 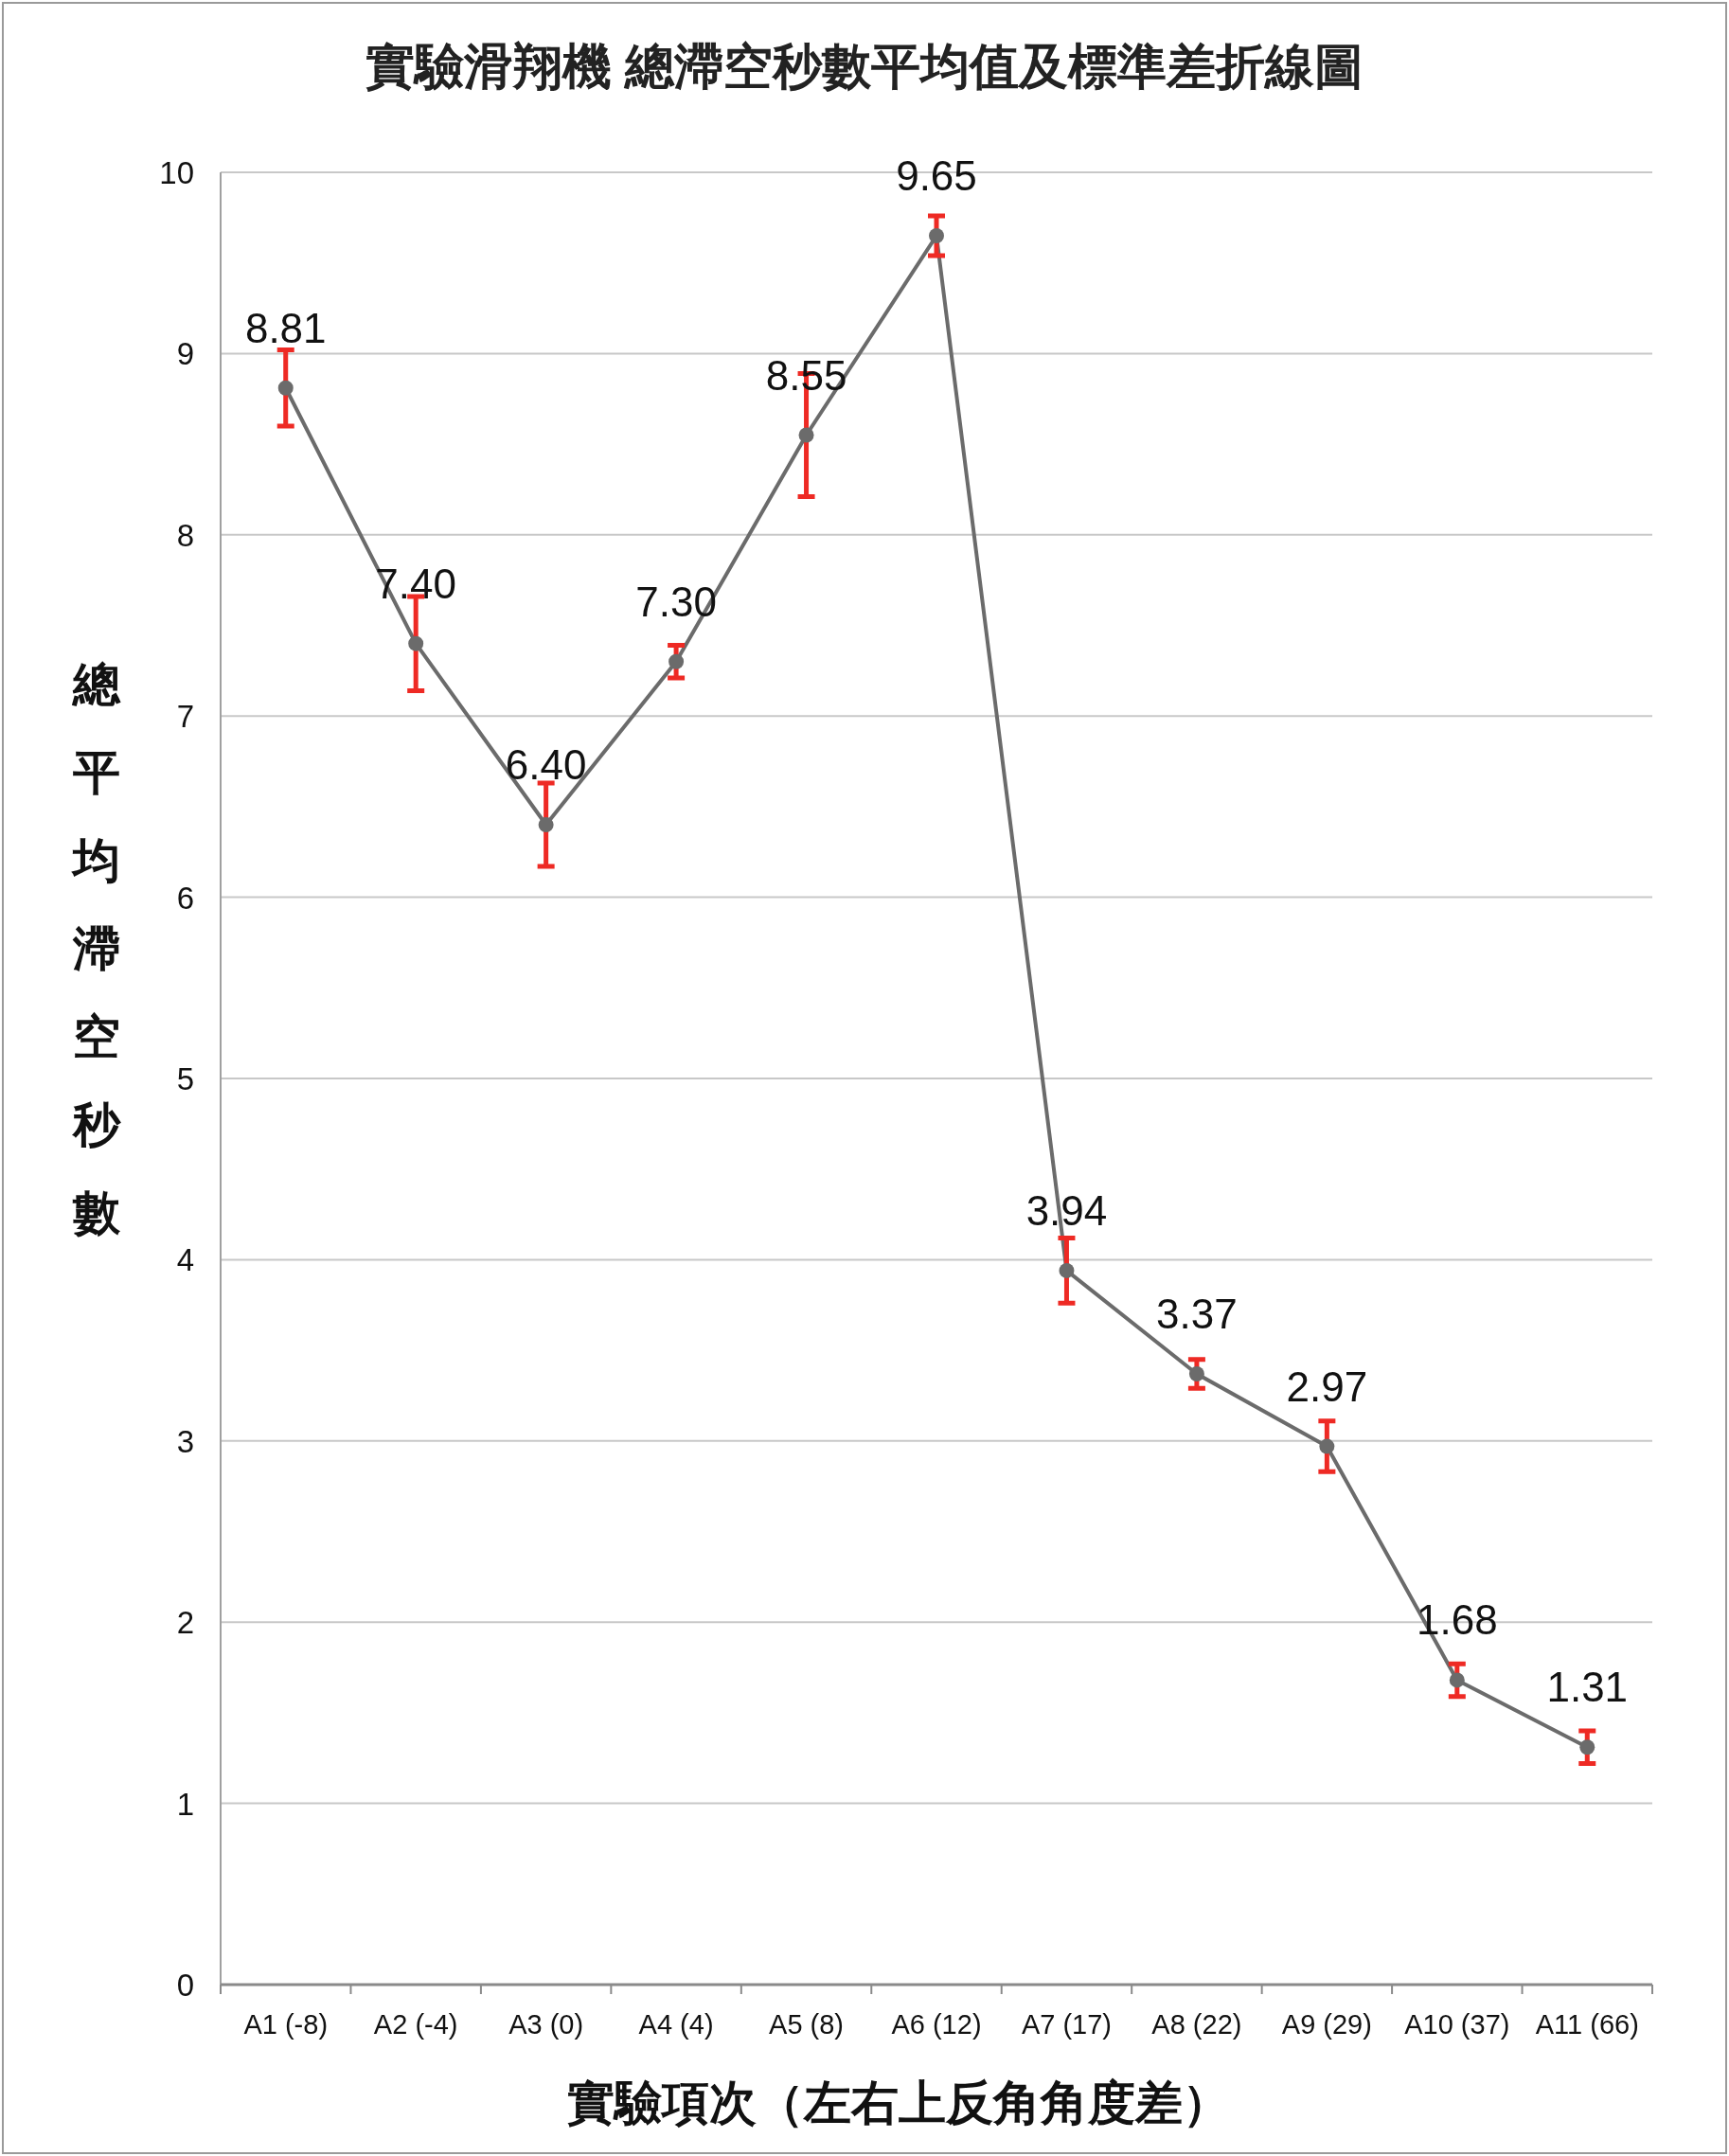 What do you see at coordinates (1587, 1687) in the screenshot?
I see `data-label: 1.31` at bounding box center [1587, 1687].